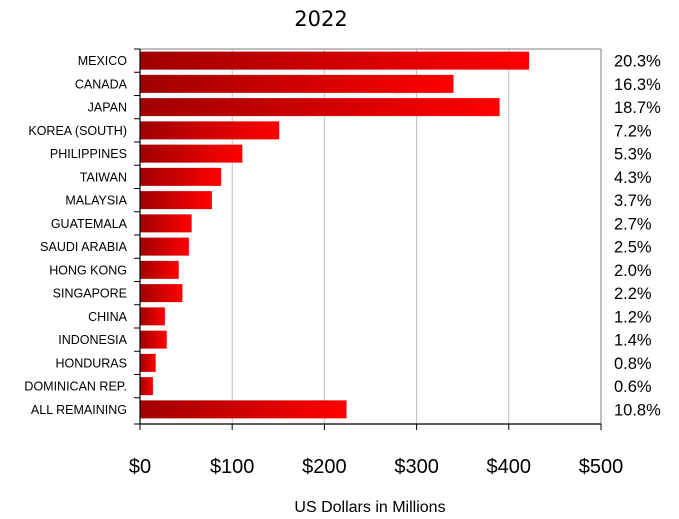 The width and height of the screenshot is (679, 519). What do you see at coordinates (324, 467) in the screenshot?
I see `x-tick-label: $200` at bounding box center [324, 467].